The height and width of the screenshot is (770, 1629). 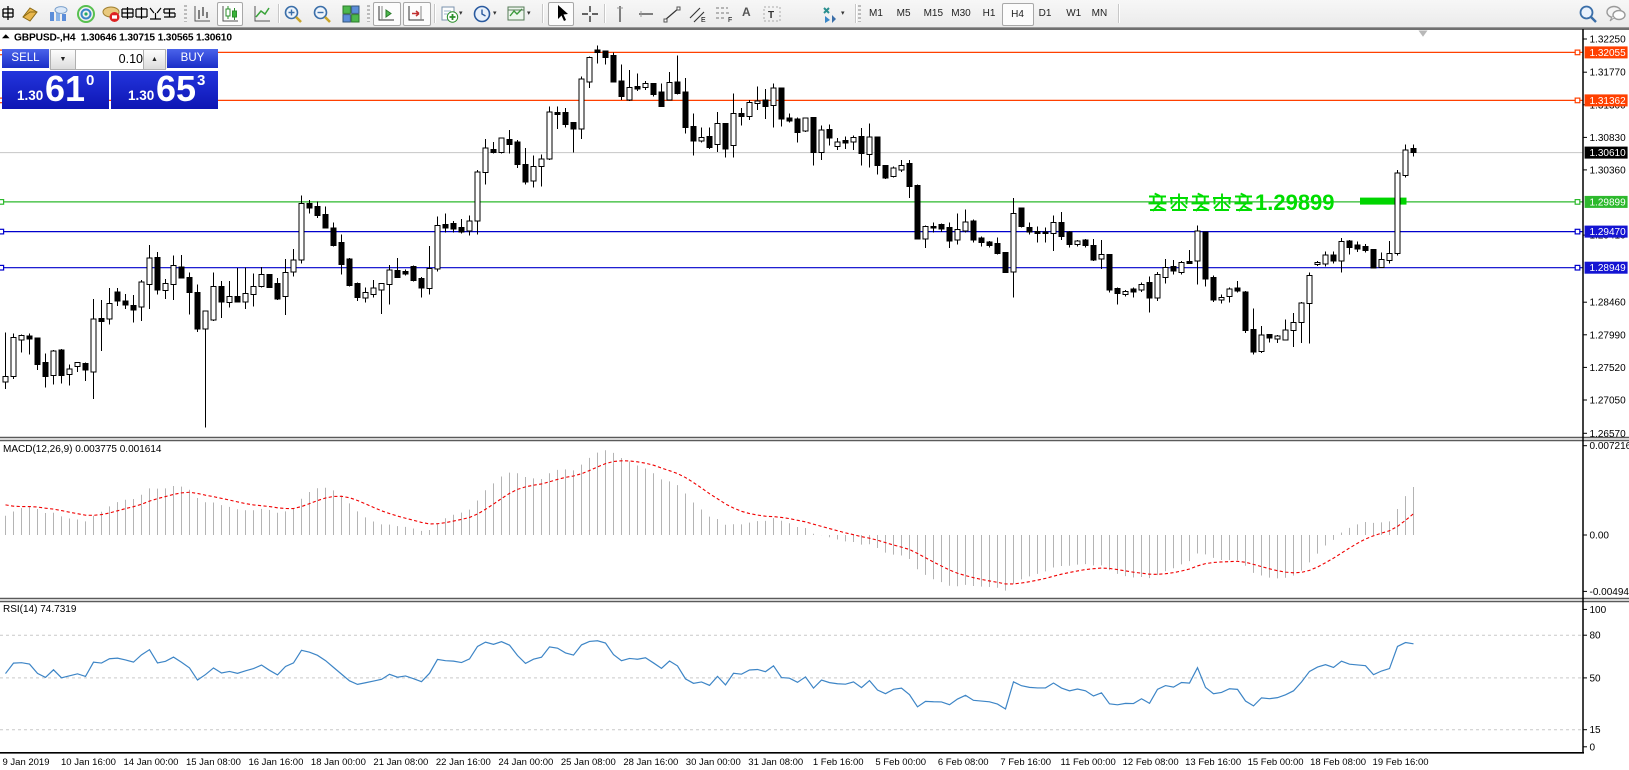 What do you see at coordinates (1608, 73) in the screenshot?
I see `svg-text: 1.31770` at bounding box center [1608, 73].